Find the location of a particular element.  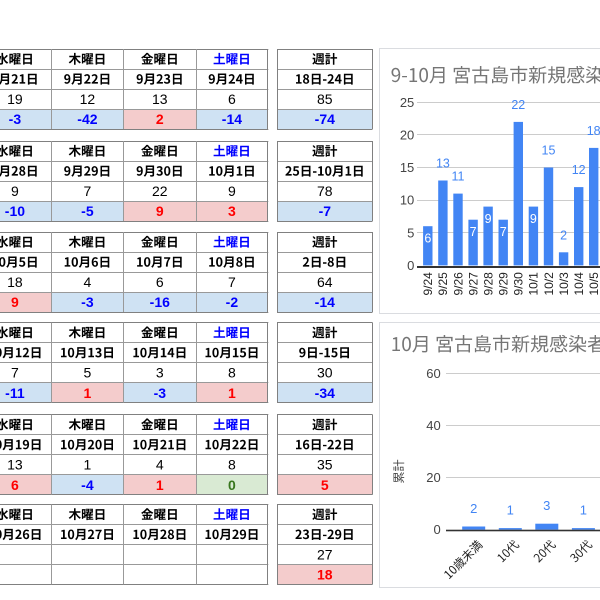

svg-text: 27 is located at coordinates (325, 554).